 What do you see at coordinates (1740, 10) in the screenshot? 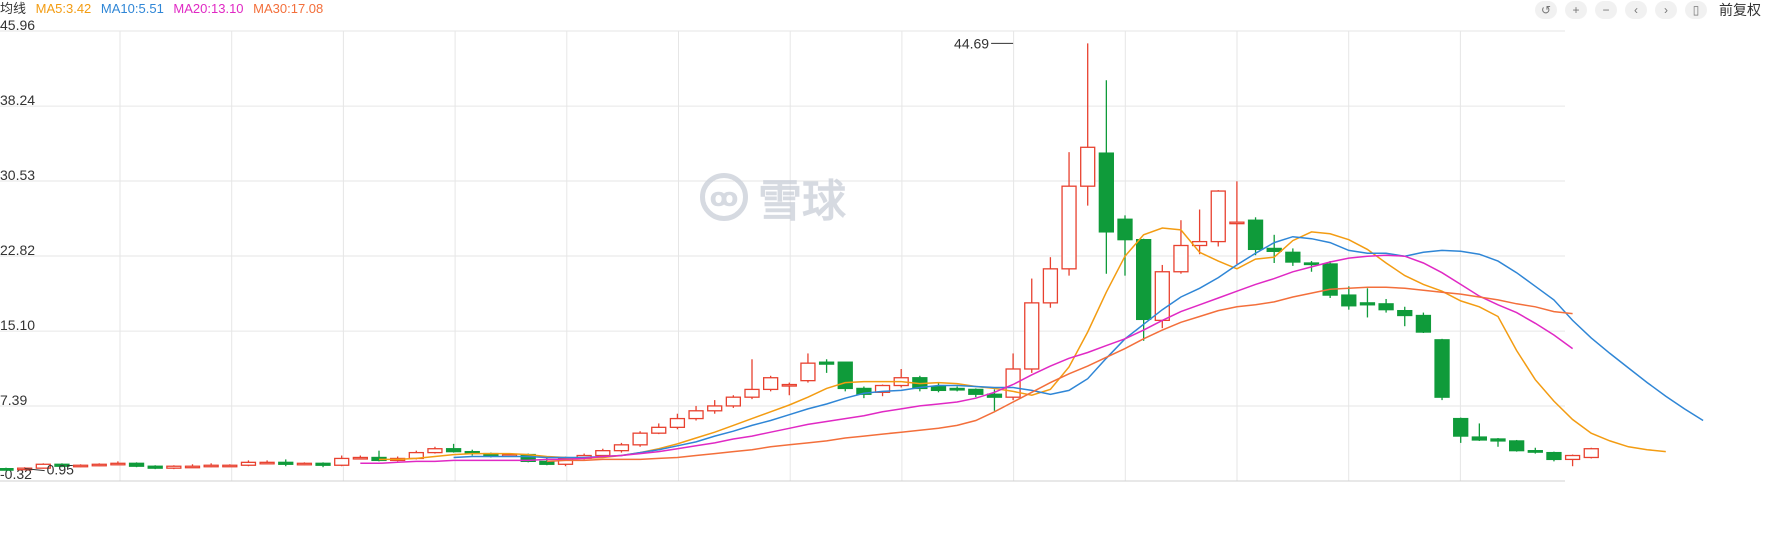
I see `adjust-toggle: 前复权` at bounding box center [1740, 10].